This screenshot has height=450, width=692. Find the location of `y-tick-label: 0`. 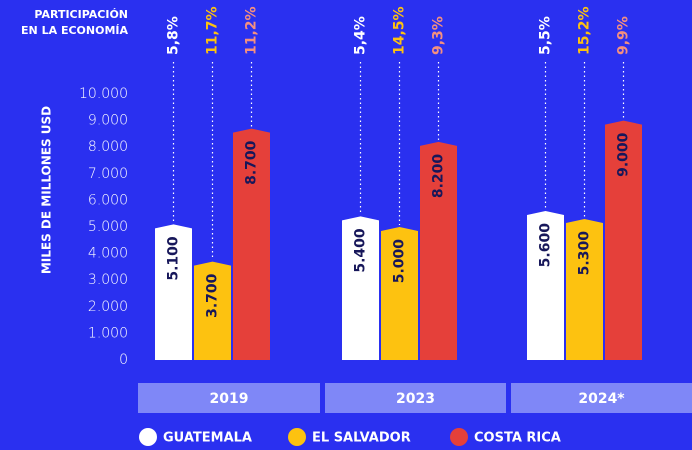

y-tick-label: 0 is located at coordinates (123, 360).